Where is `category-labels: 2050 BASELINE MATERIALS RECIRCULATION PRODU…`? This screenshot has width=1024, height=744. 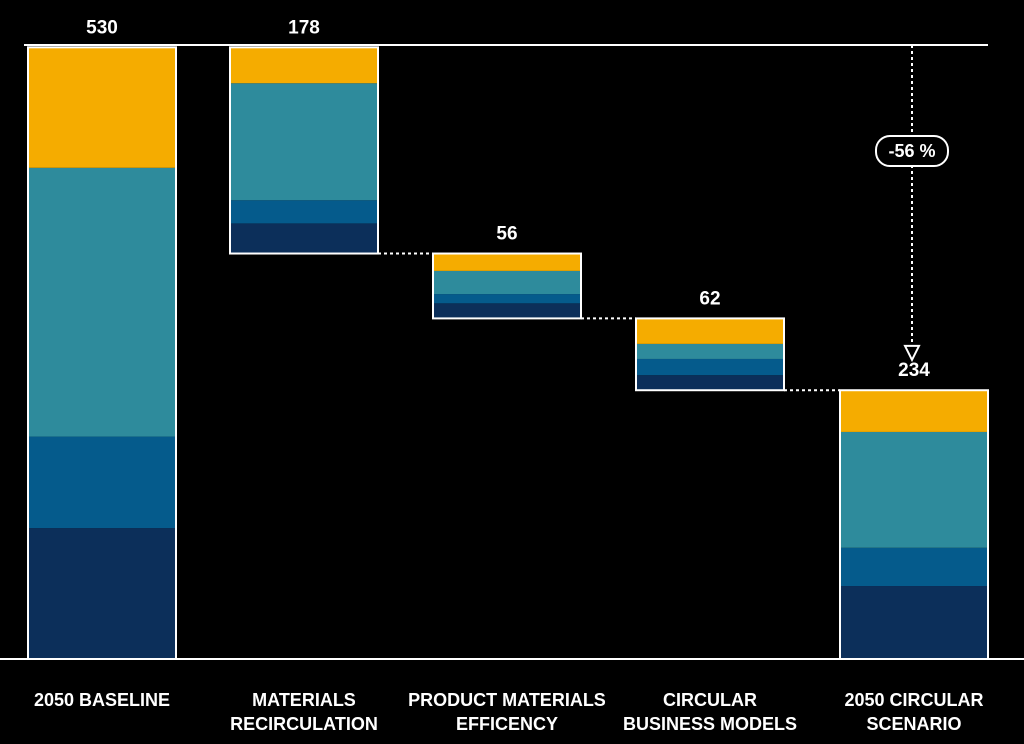
category-labels: 2050 BASELINE MATERIALS RECIRCULATION PRODU… is located at coordinates (509, 712).